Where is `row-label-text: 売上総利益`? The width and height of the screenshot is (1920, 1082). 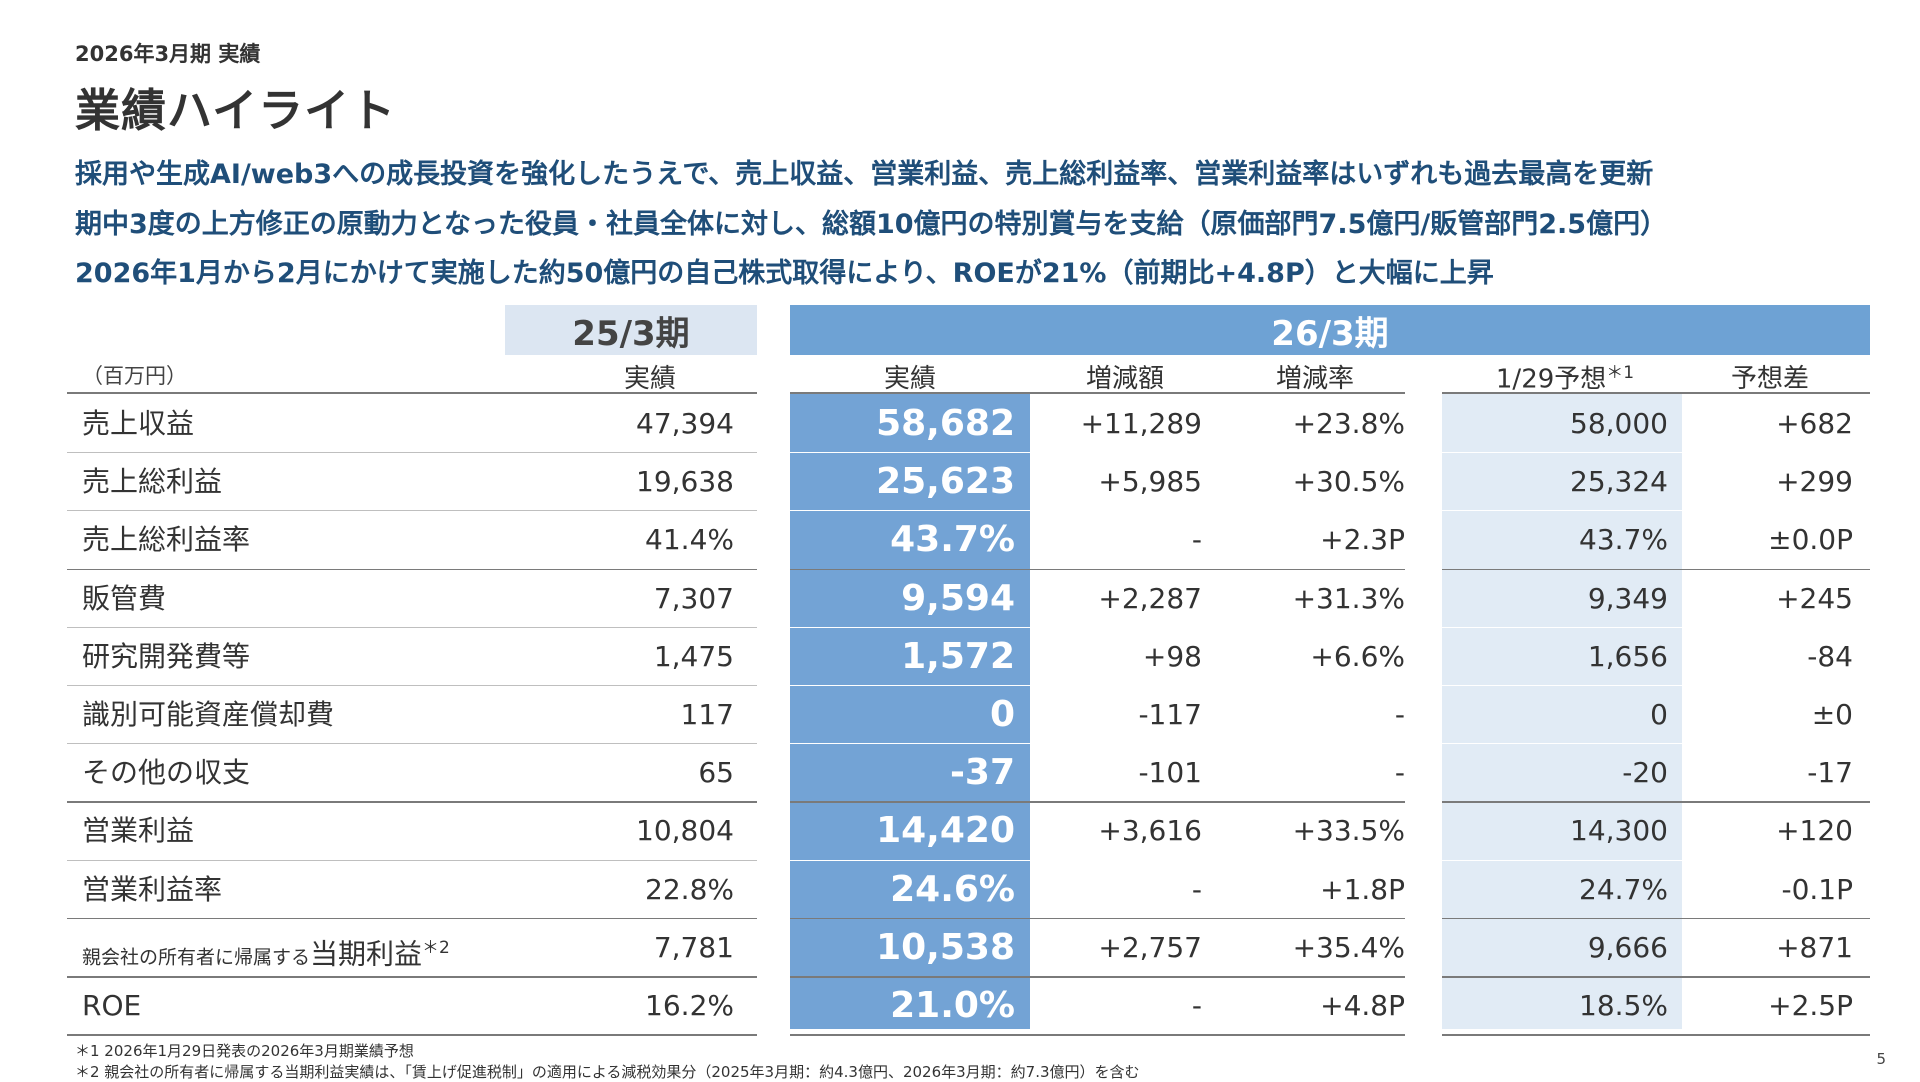
row-label-text: 売上総利益 is located at coordinates (152, 482).